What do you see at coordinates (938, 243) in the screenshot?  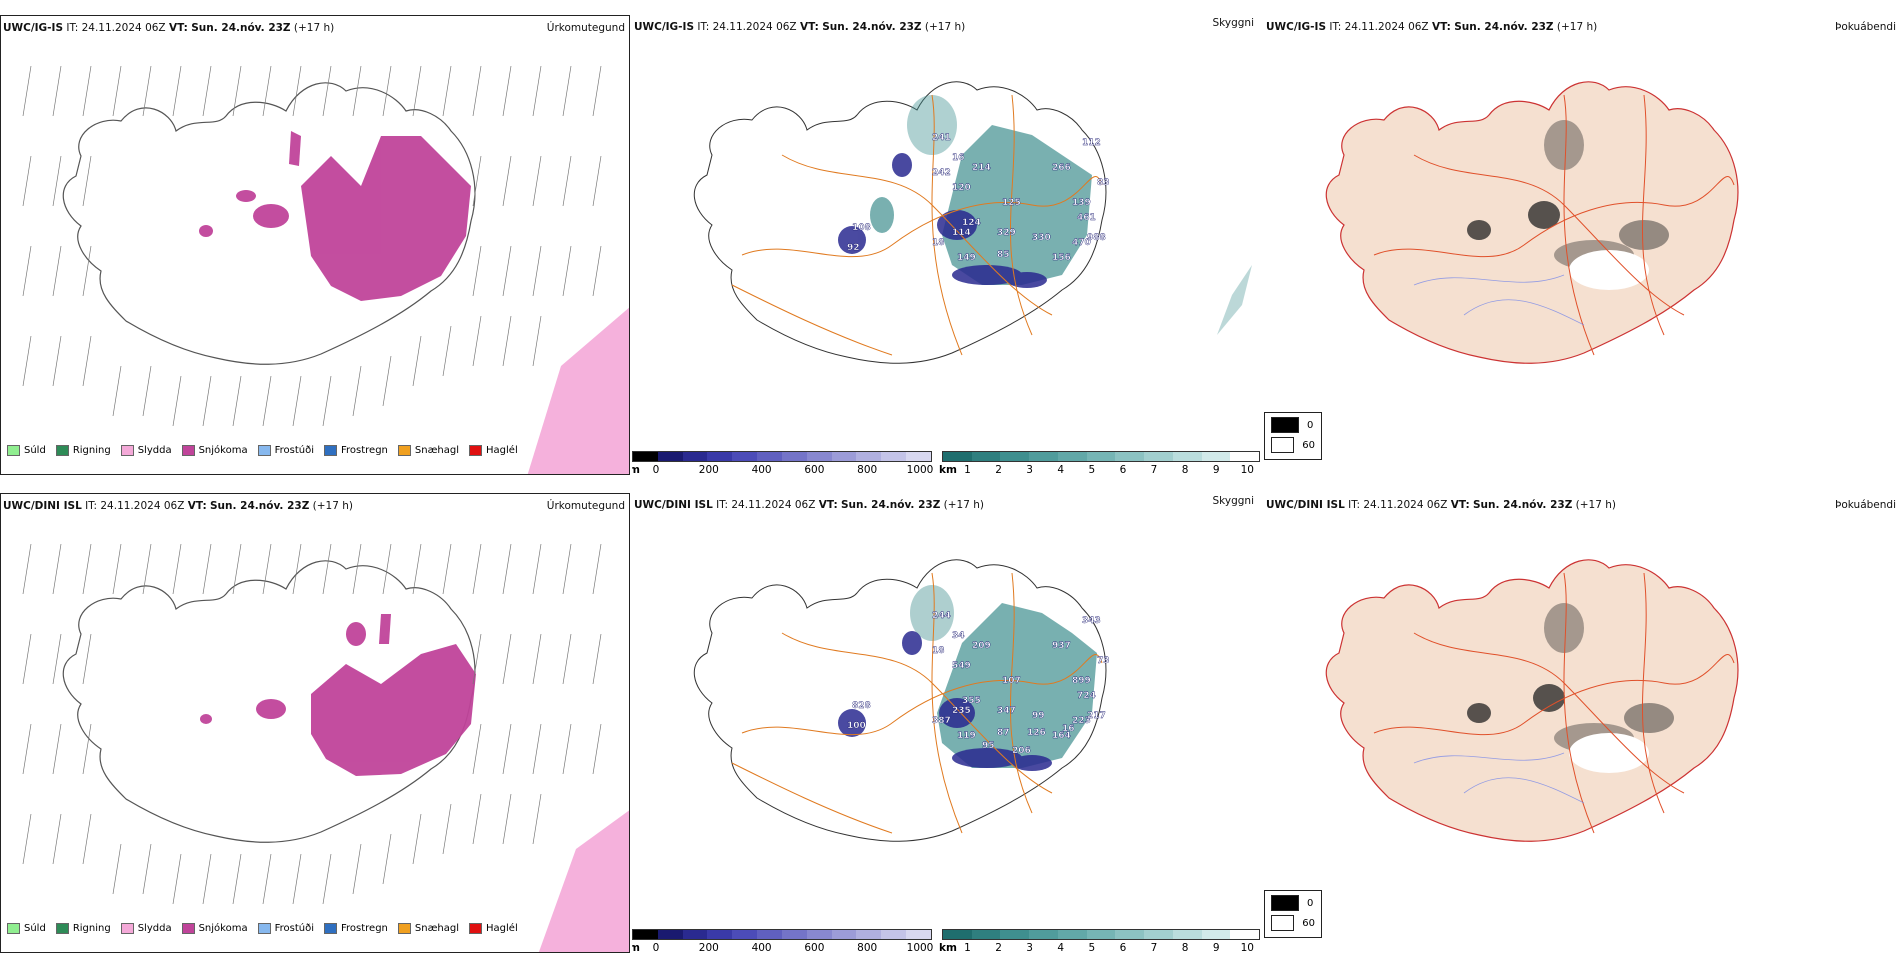 I see `cloud-base-label: 18` at bounding box center [938, 243].